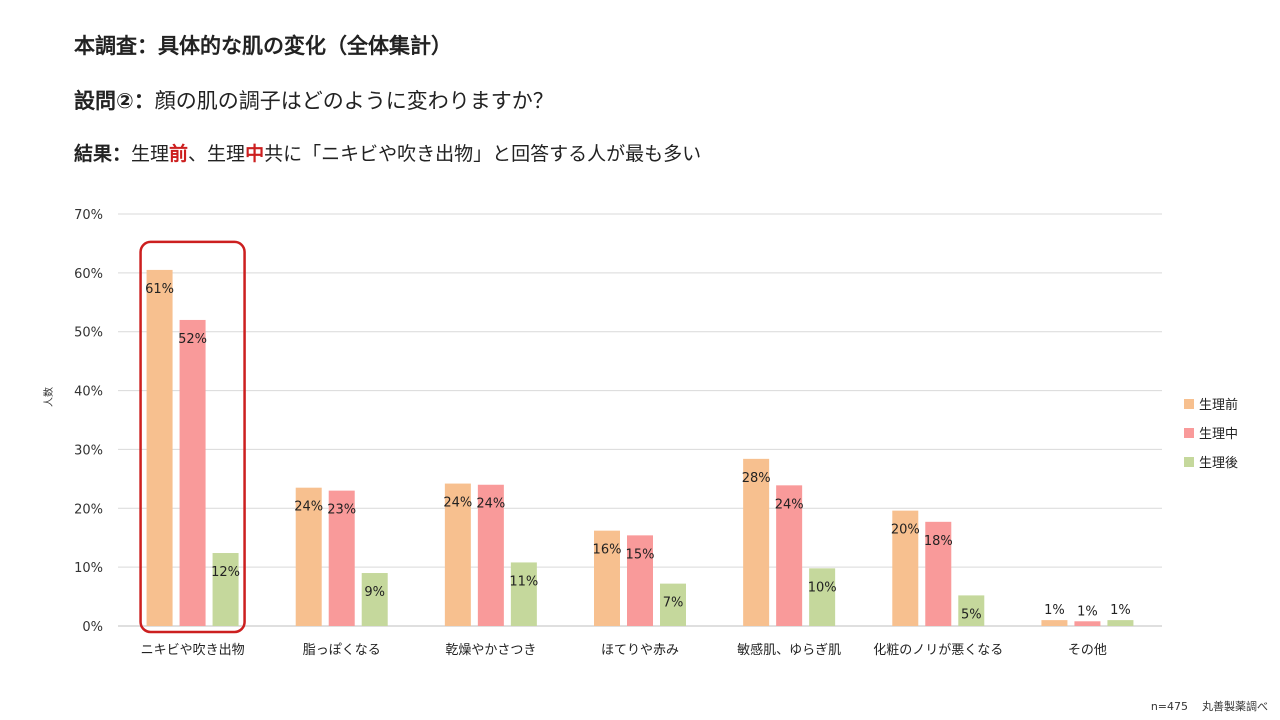 This screenshot has width=1280, height=720. What do you see at coordinates (938, 541) in the screenshot?
I see `data-label: 18%` at bounding box center [938, 541].